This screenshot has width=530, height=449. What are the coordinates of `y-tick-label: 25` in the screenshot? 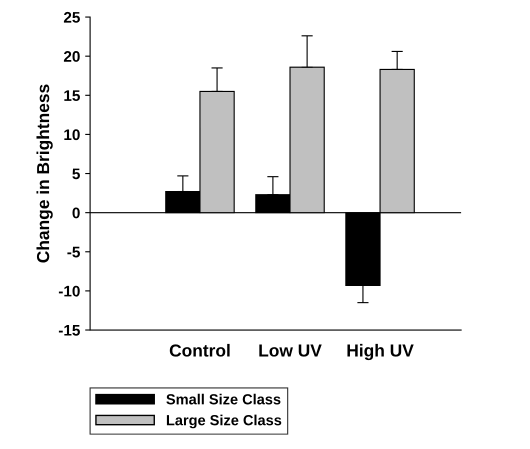 It's located at (72, 17).